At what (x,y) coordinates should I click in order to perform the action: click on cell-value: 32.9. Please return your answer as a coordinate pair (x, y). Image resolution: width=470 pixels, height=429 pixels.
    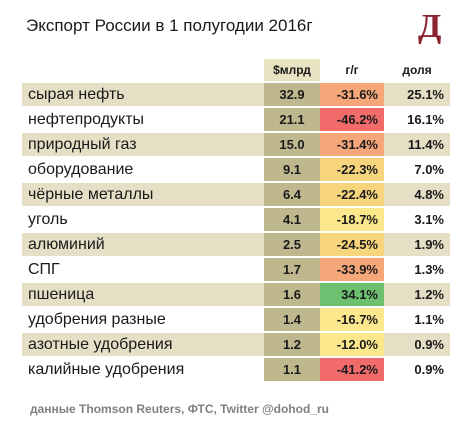
    Looking at the image, I should click on (292, 94).